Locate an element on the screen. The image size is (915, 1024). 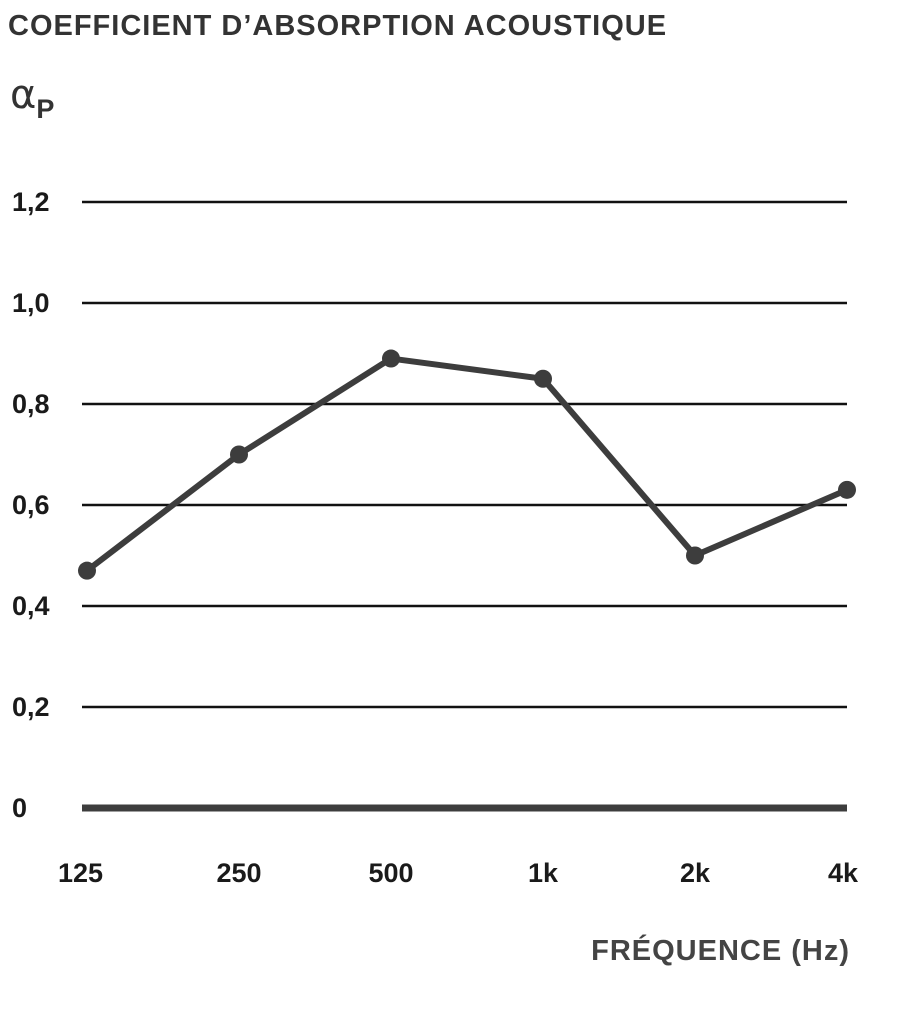
y-tick-label: 0,2 is located at coordinates (31, 707).